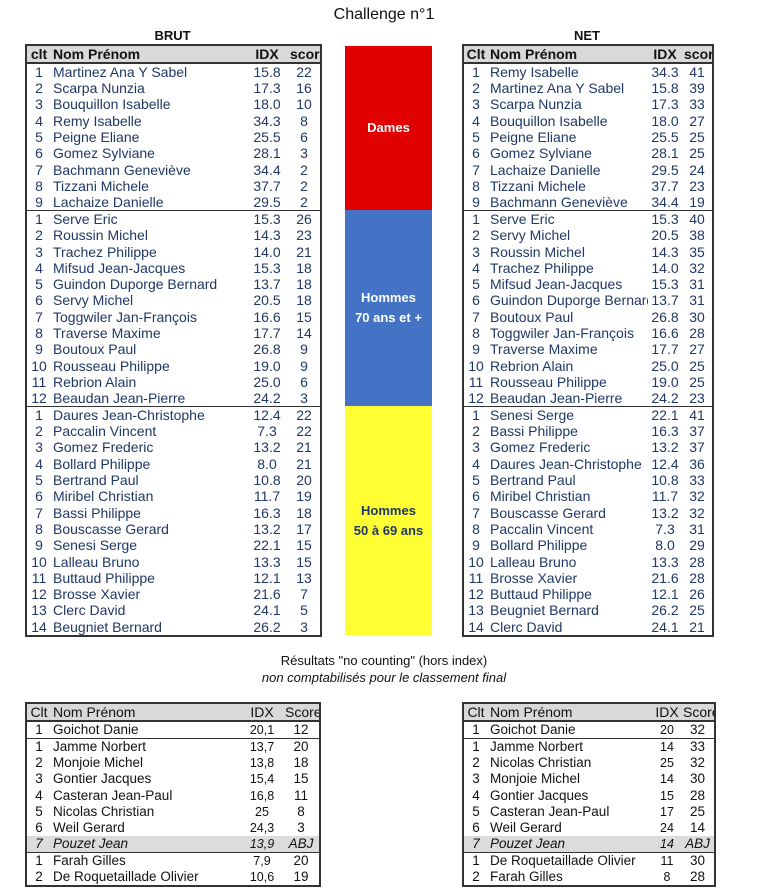  Describe the element at coordinates (262, 779) in the screenshot. I see `cell-idx: 15,4` at that location.